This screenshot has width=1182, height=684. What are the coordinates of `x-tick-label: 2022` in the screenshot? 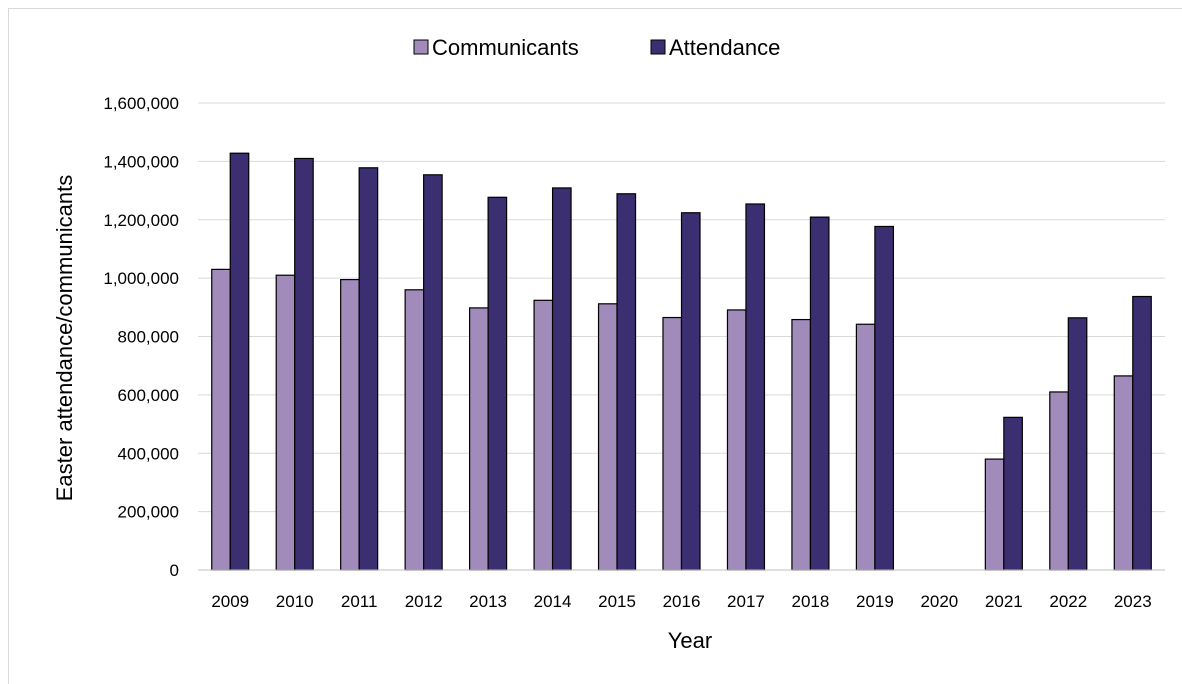 It's located at (1068, 601).